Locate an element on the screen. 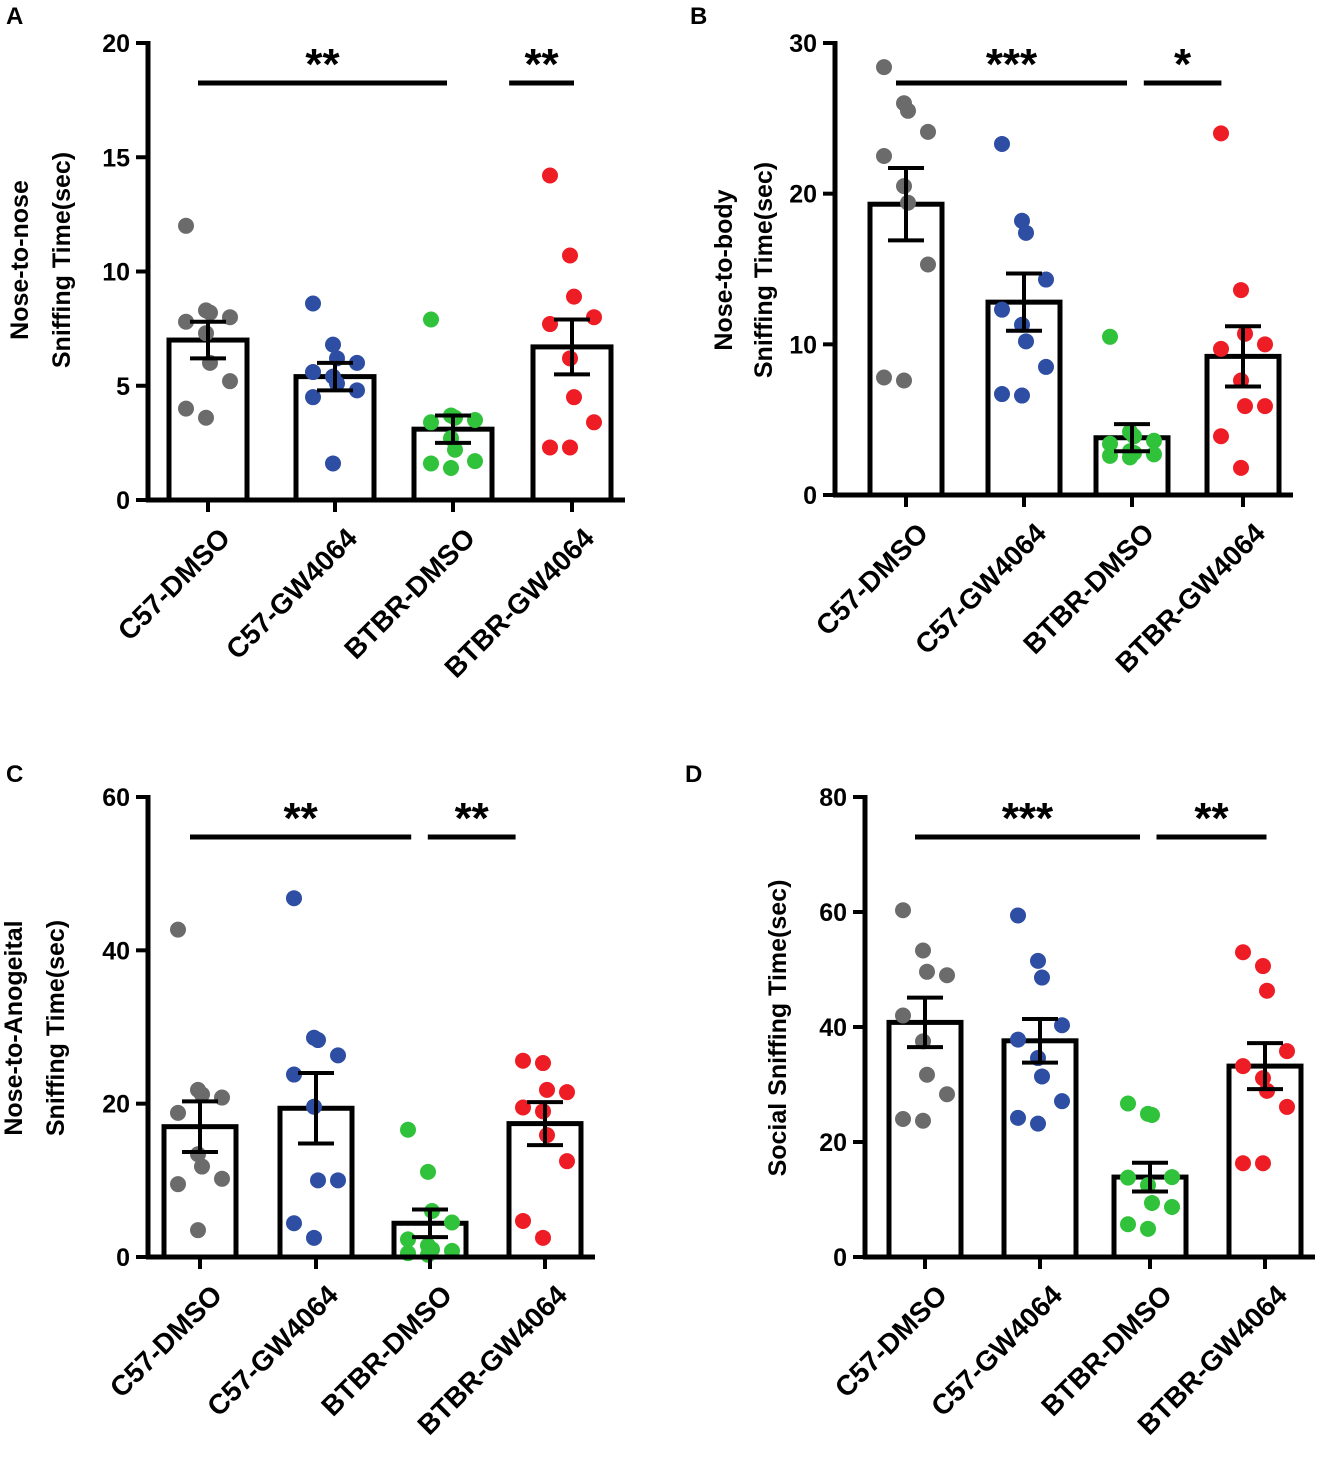 The height and width of the screenshot is (1465, 1329). y-tick-label: 80 is located at coordinates (833, 798).